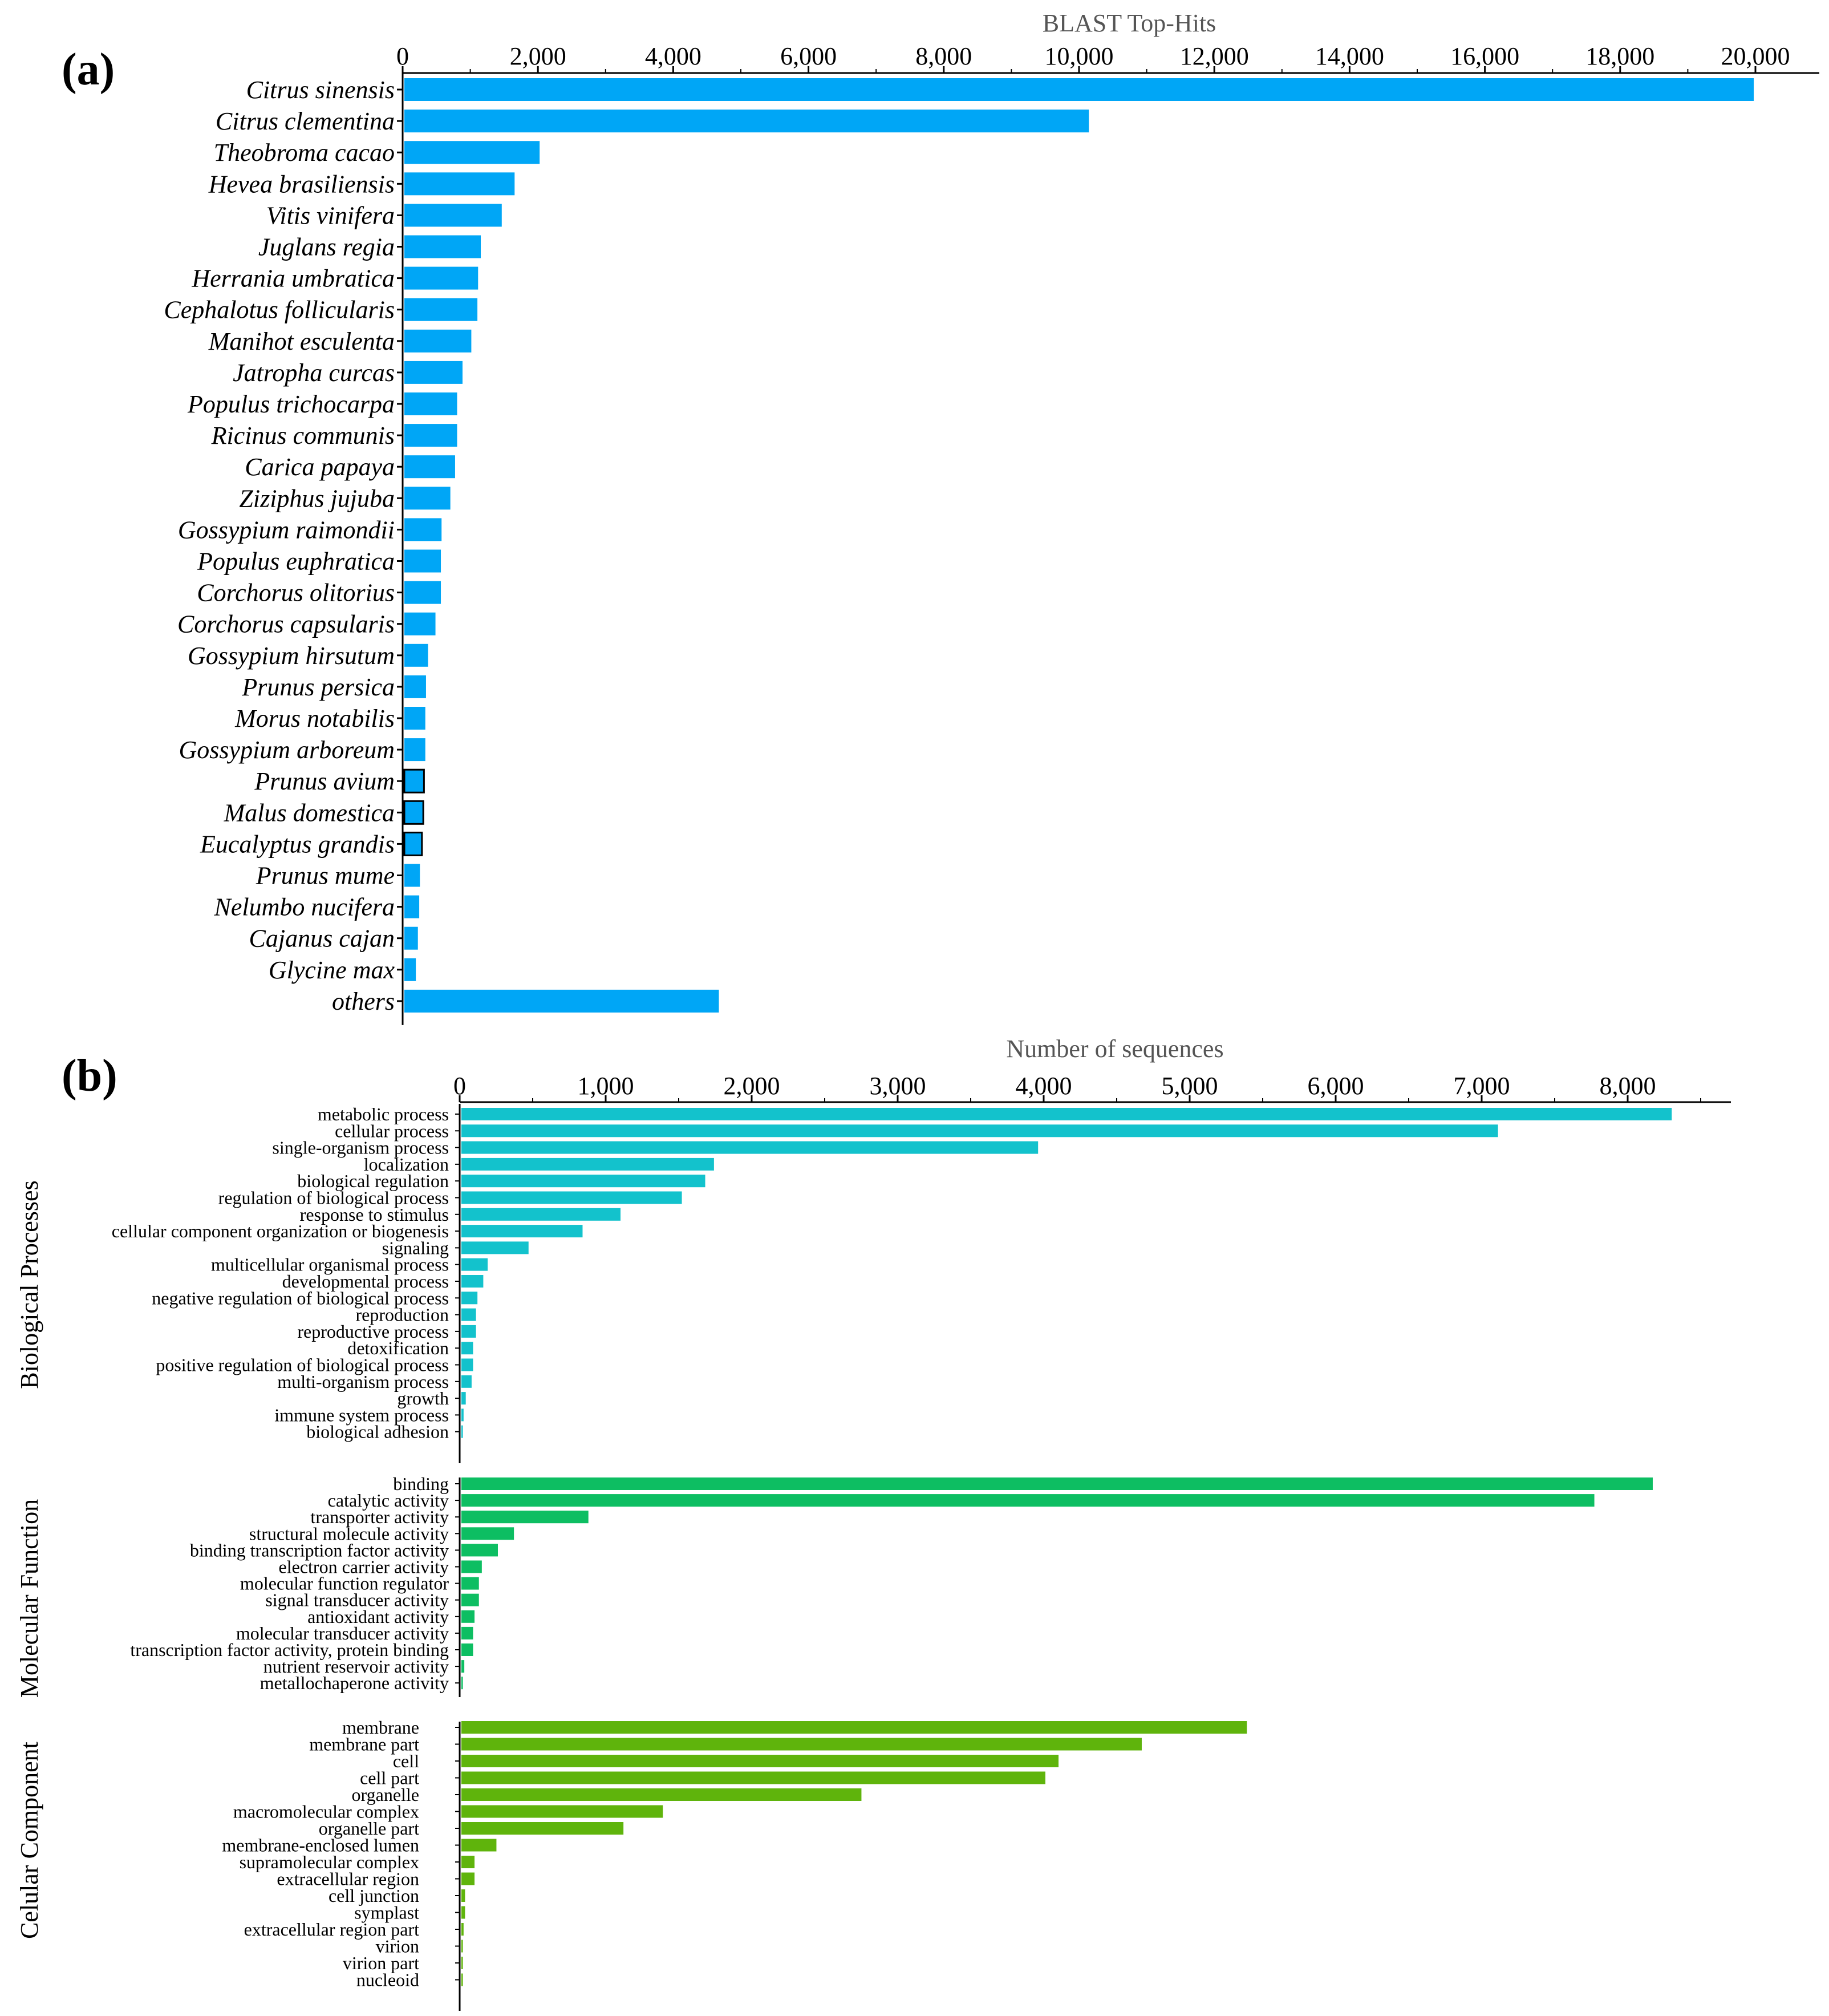 Image resolution: width=1829 pixels, height=2016 pixels. What do you see at coordinates (538, 56) in the screenshot?
I see `panel-a-tick-label: 2,000` at bounding box center [538, 56].